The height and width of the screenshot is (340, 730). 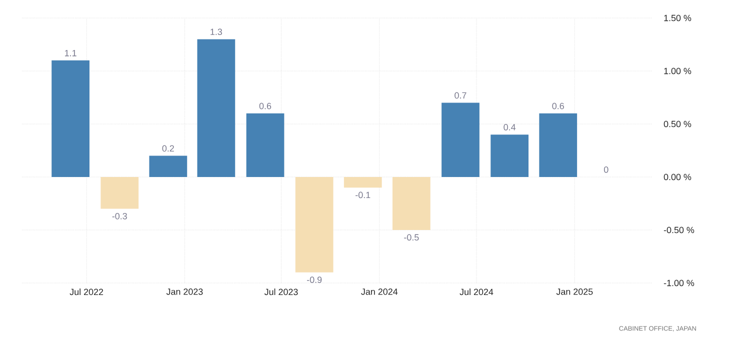 What do you see at coordinates (460, 95) in the screenshot?
I see `data-label: 0.7` at bounding box center [460, 95].